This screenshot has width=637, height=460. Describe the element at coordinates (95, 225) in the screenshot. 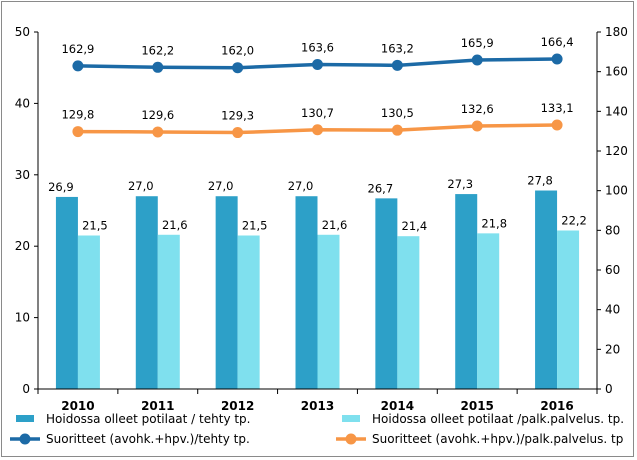

I see `bar-label-palk-2010: 21,5` at that location.